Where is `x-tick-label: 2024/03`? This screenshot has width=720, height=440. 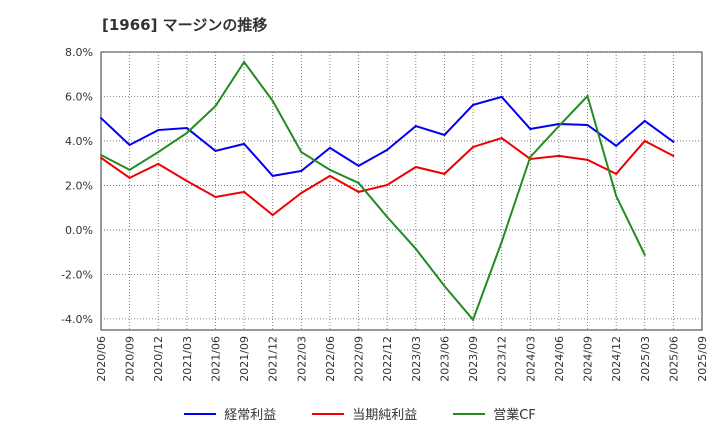
x-tick-label: 2024/03 is located at coordinates (530, 359).